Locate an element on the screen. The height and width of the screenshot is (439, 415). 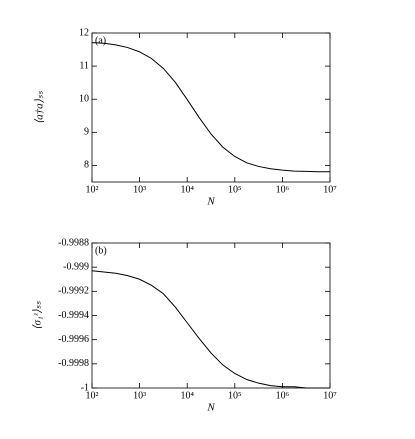
y-tick-label: 11 is located at coordinates (84, 65).